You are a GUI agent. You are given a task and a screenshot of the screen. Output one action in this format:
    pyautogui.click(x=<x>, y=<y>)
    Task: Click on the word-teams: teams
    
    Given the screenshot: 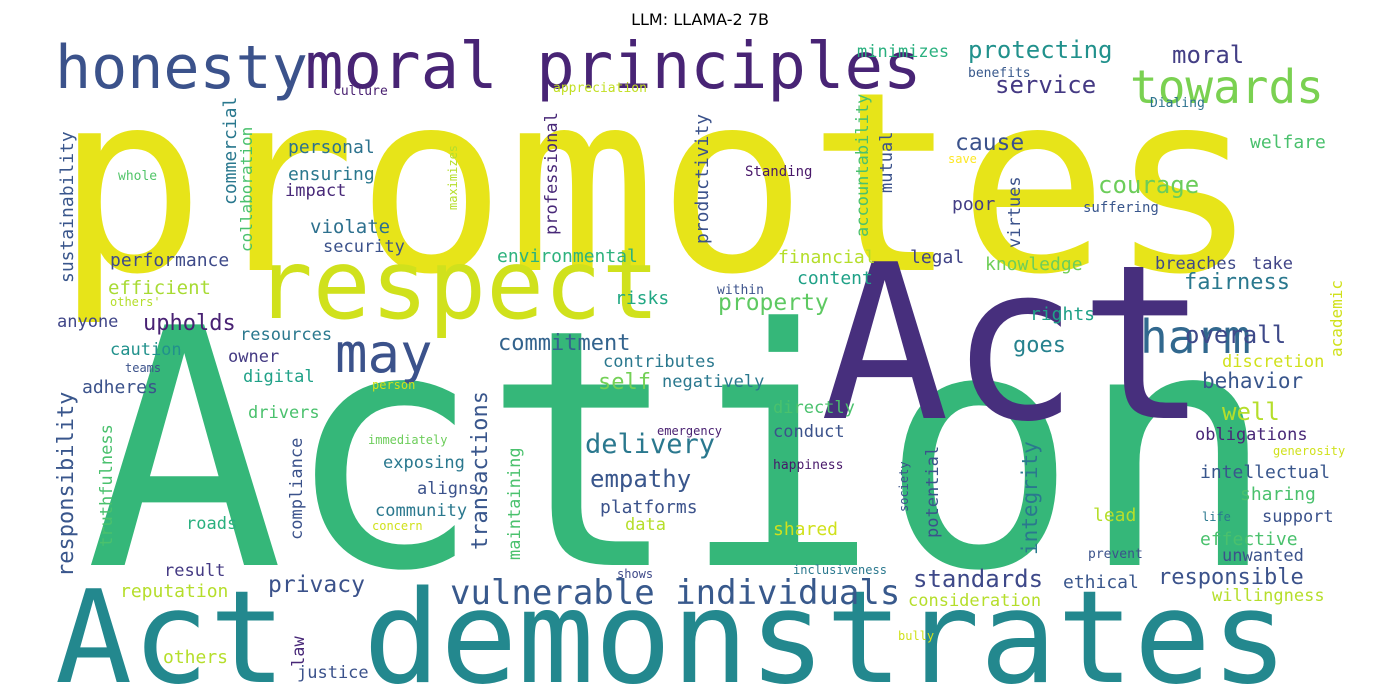 What is the action you would take?
    pyautogui.click(x=143, y=368)
    